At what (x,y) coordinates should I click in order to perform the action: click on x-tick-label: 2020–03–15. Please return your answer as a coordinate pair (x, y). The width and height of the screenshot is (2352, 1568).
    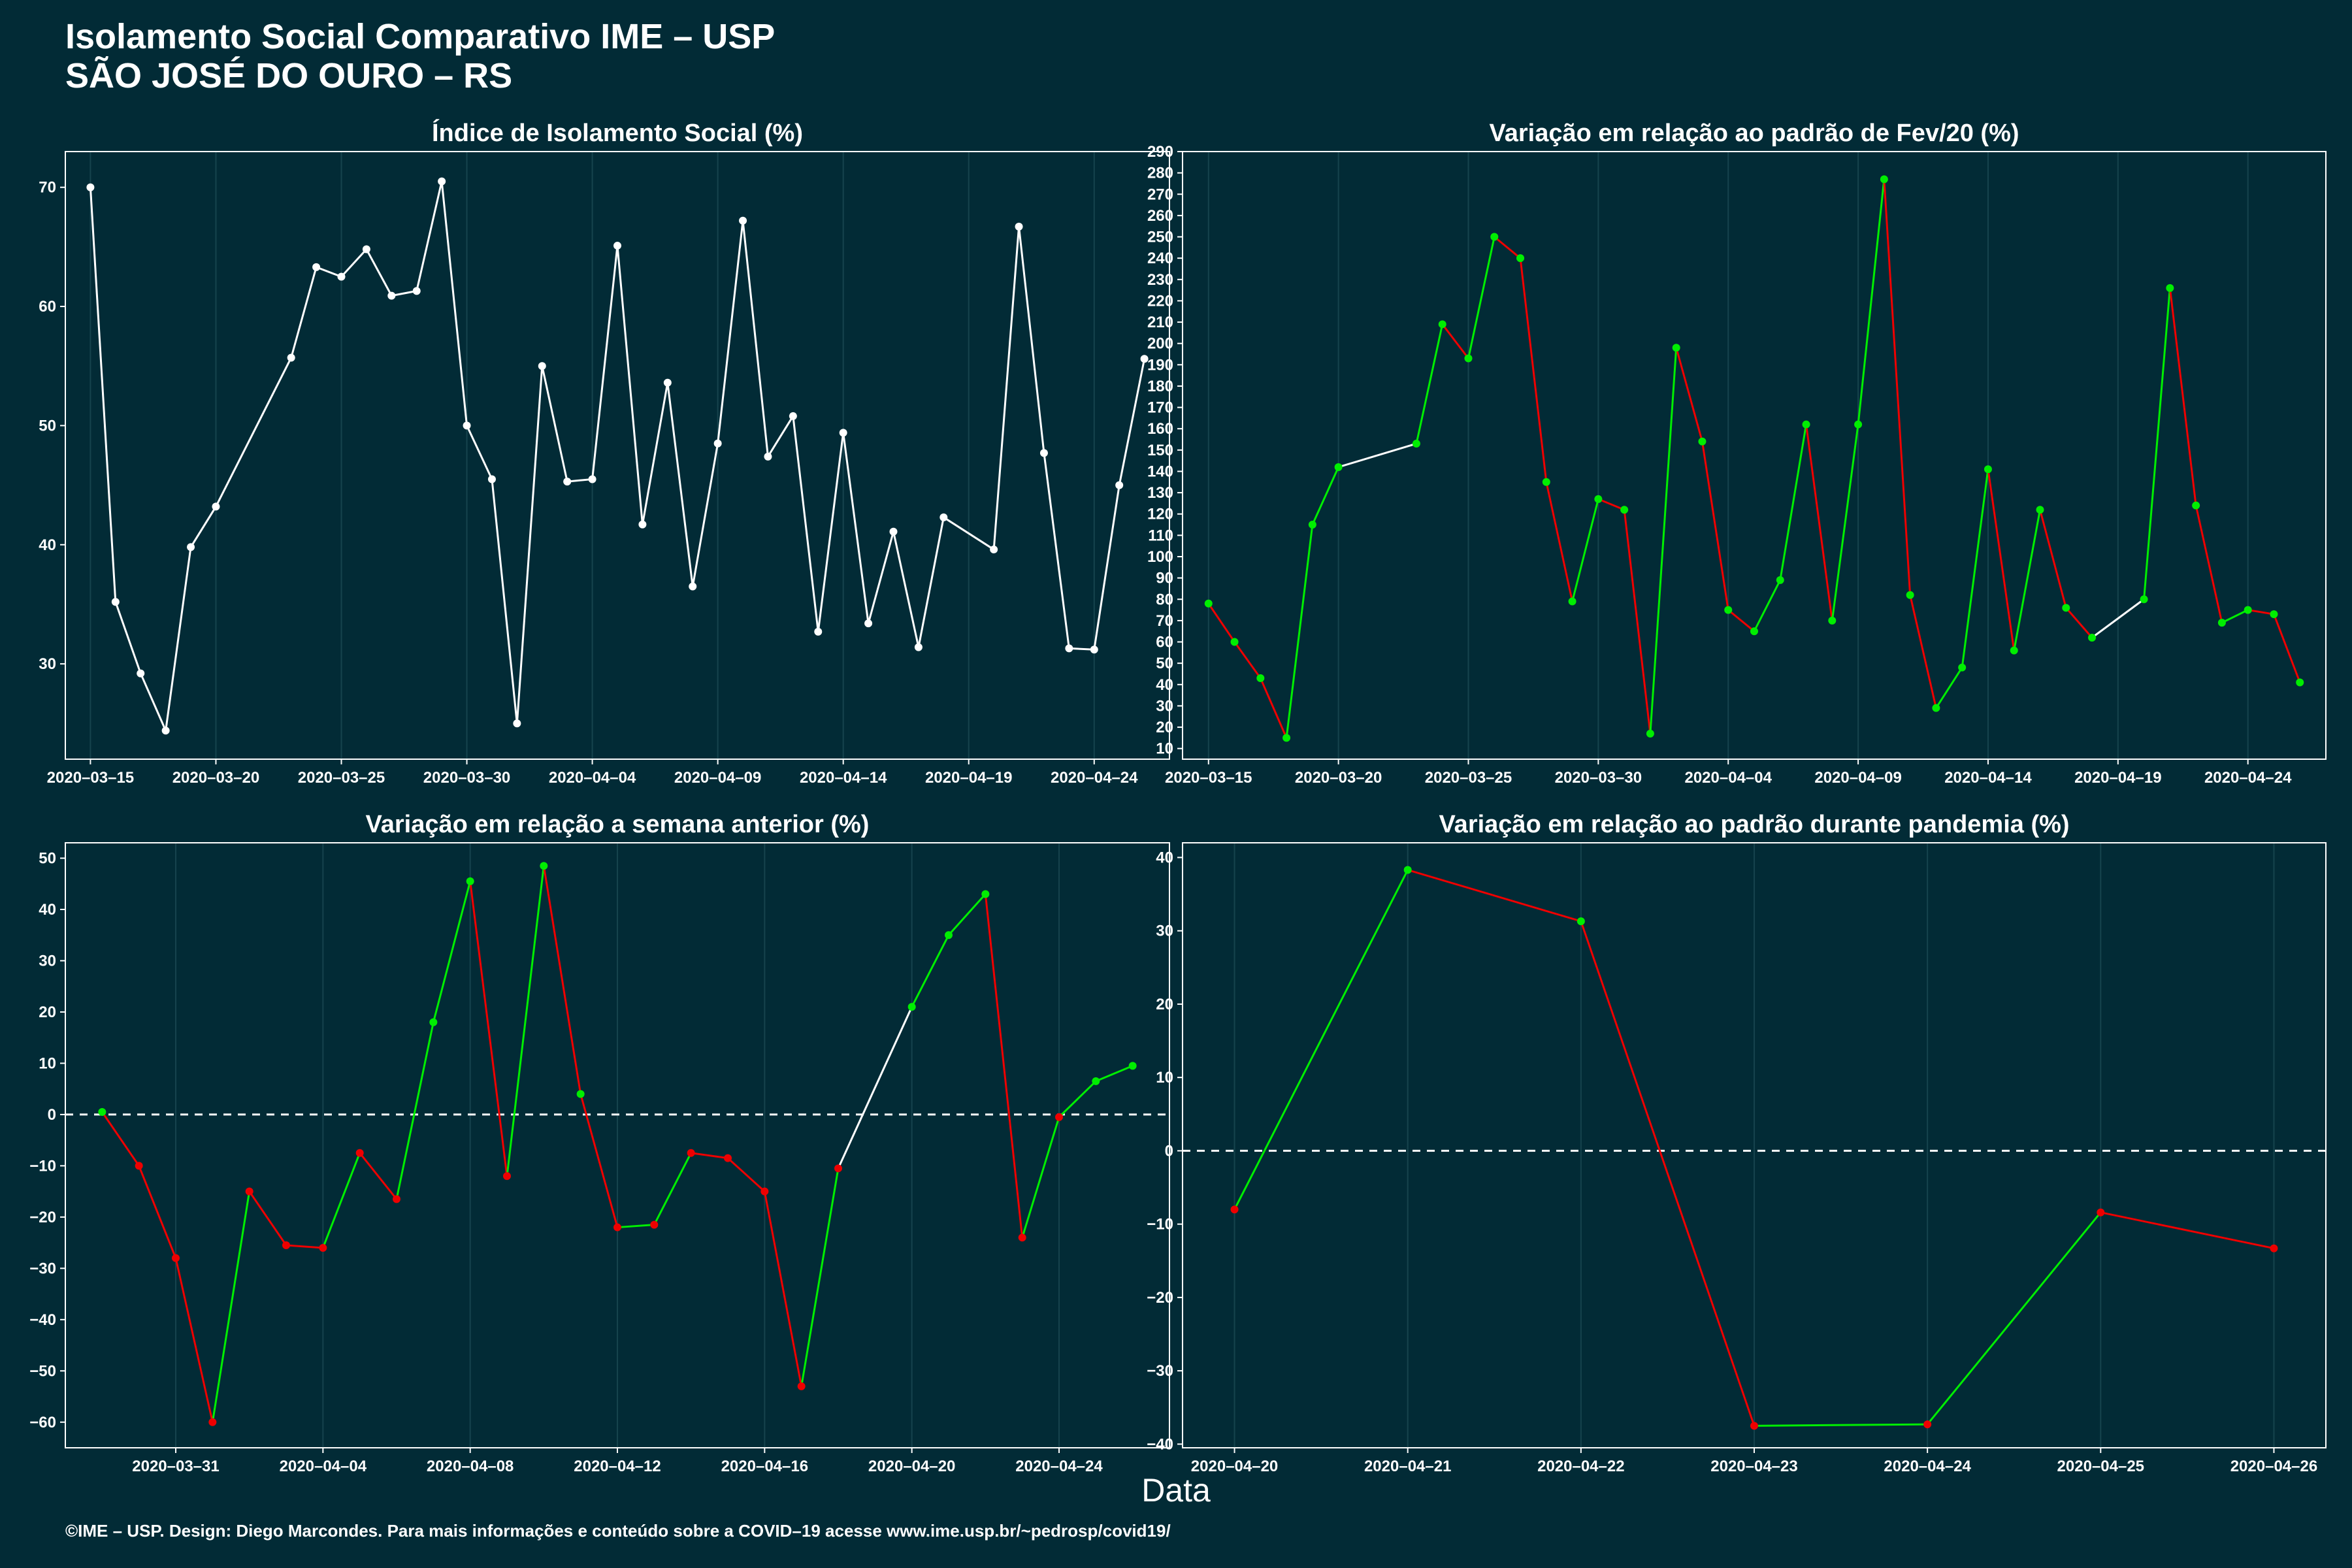
    Looking at the image, I should click on (90, 778).